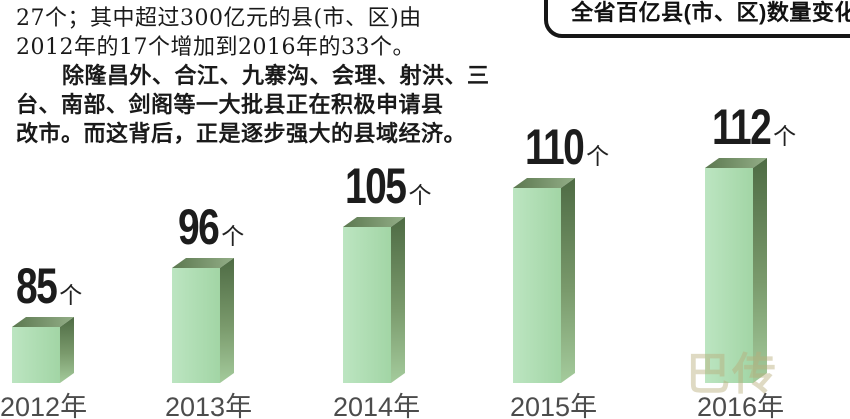  I want to click on value-label: 112 个, so click(754, 127).